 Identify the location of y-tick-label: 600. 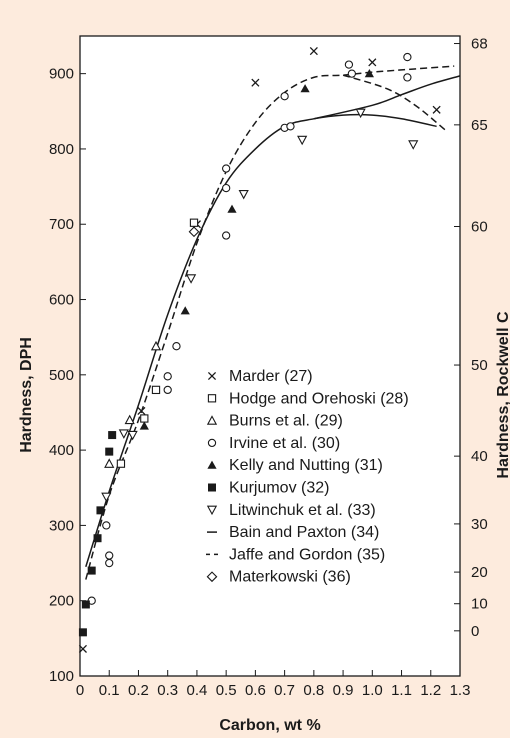
(61, 300).